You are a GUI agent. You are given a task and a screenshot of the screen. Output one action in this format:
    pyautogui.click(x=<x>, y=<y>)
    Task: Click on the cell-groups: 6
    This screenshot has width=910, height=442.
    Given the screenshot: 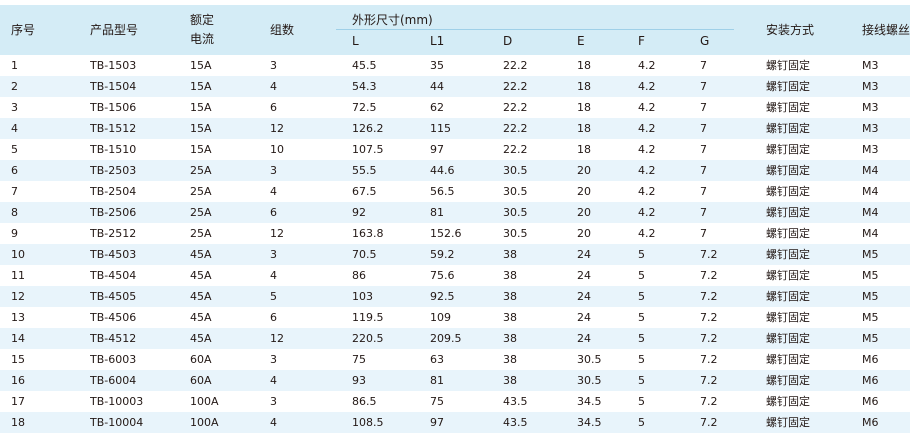 What is the action you would take?
    pyautogui.click(x=273, y=107)
    